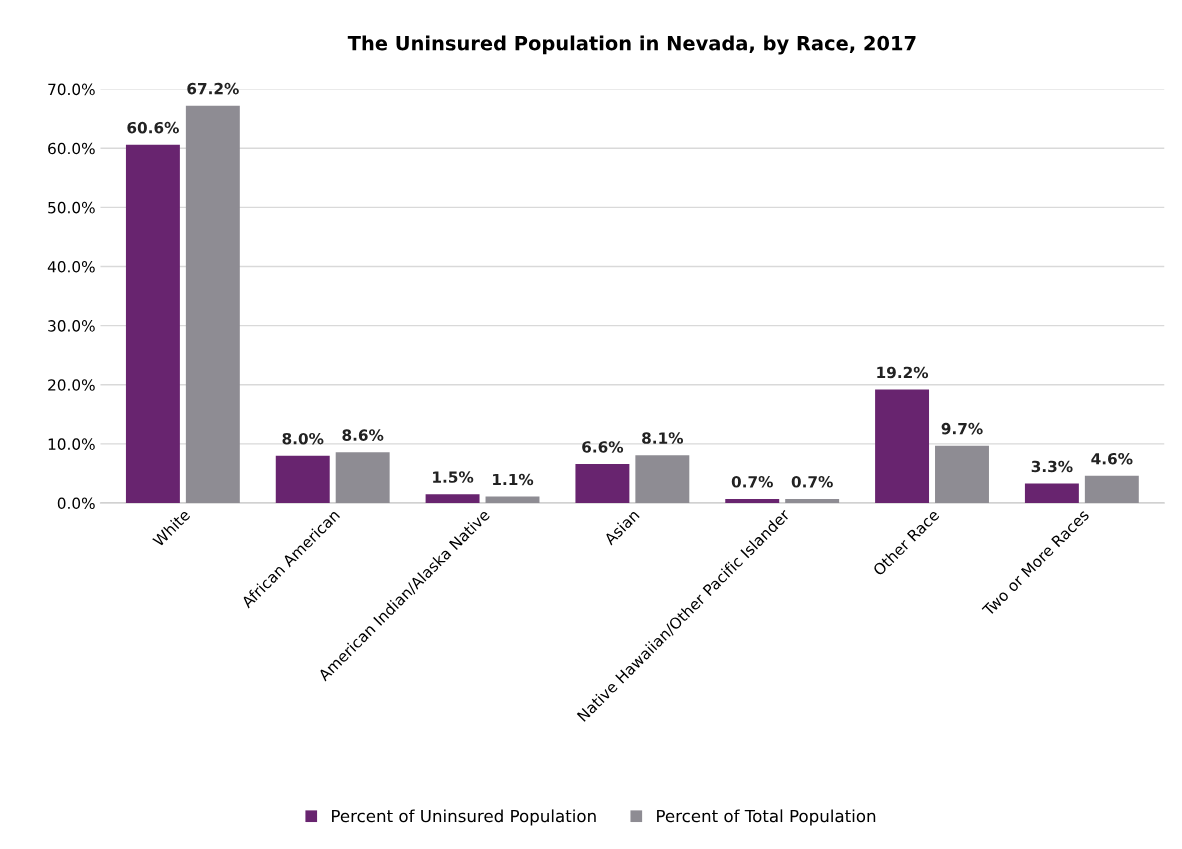 This screenshot has height=849, width=1182. What do you see at coordinates (453, 477) in the screenshot?
I see `data-label: 1.5%` at bounding box center [453, 477].